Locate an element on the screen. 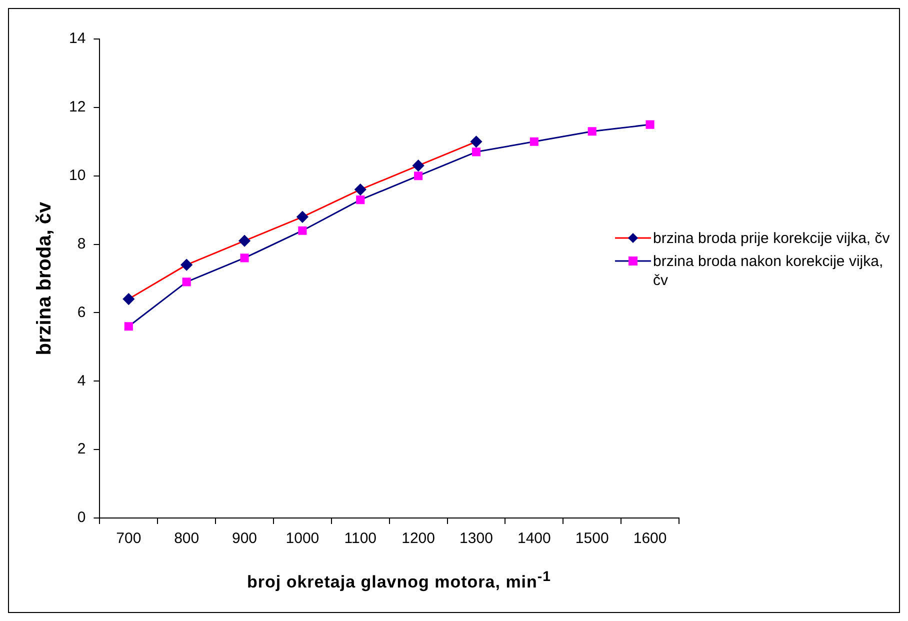 The height and width of the screenshot is (621, 908). x-tick-label: 1200 is located at coordinates (418, 539).